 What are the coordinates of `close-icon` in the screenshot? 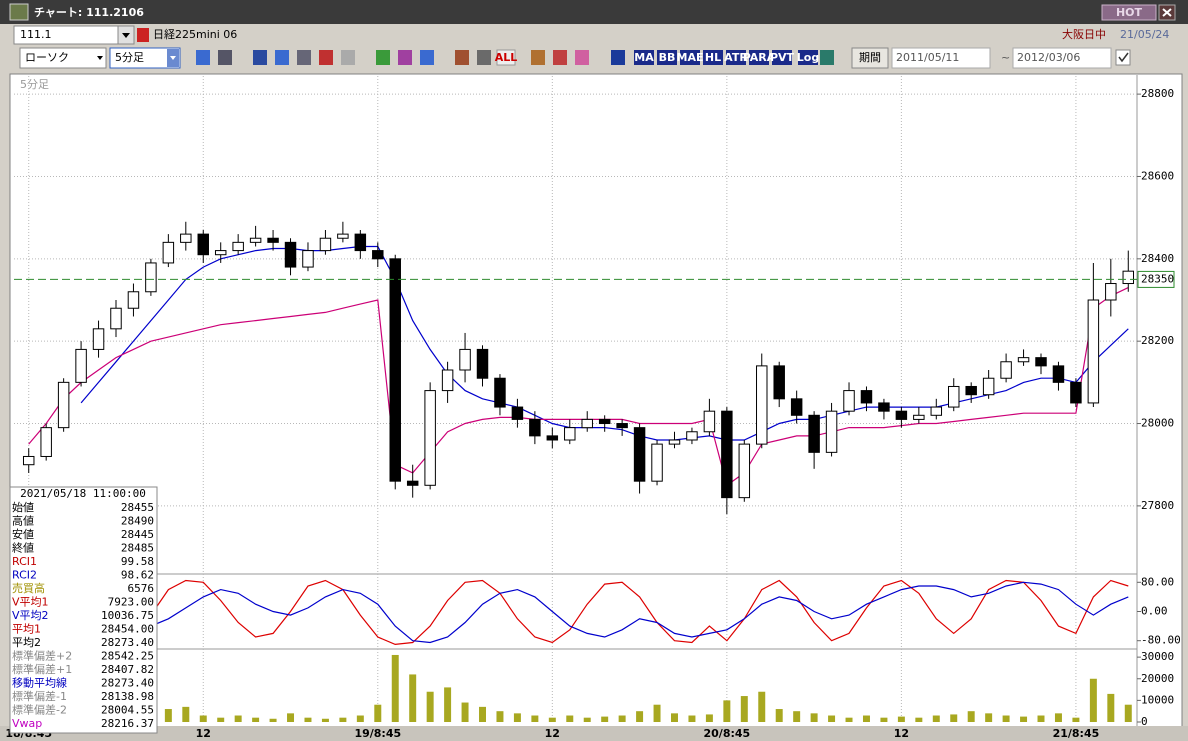 It's located at (1167, 12).